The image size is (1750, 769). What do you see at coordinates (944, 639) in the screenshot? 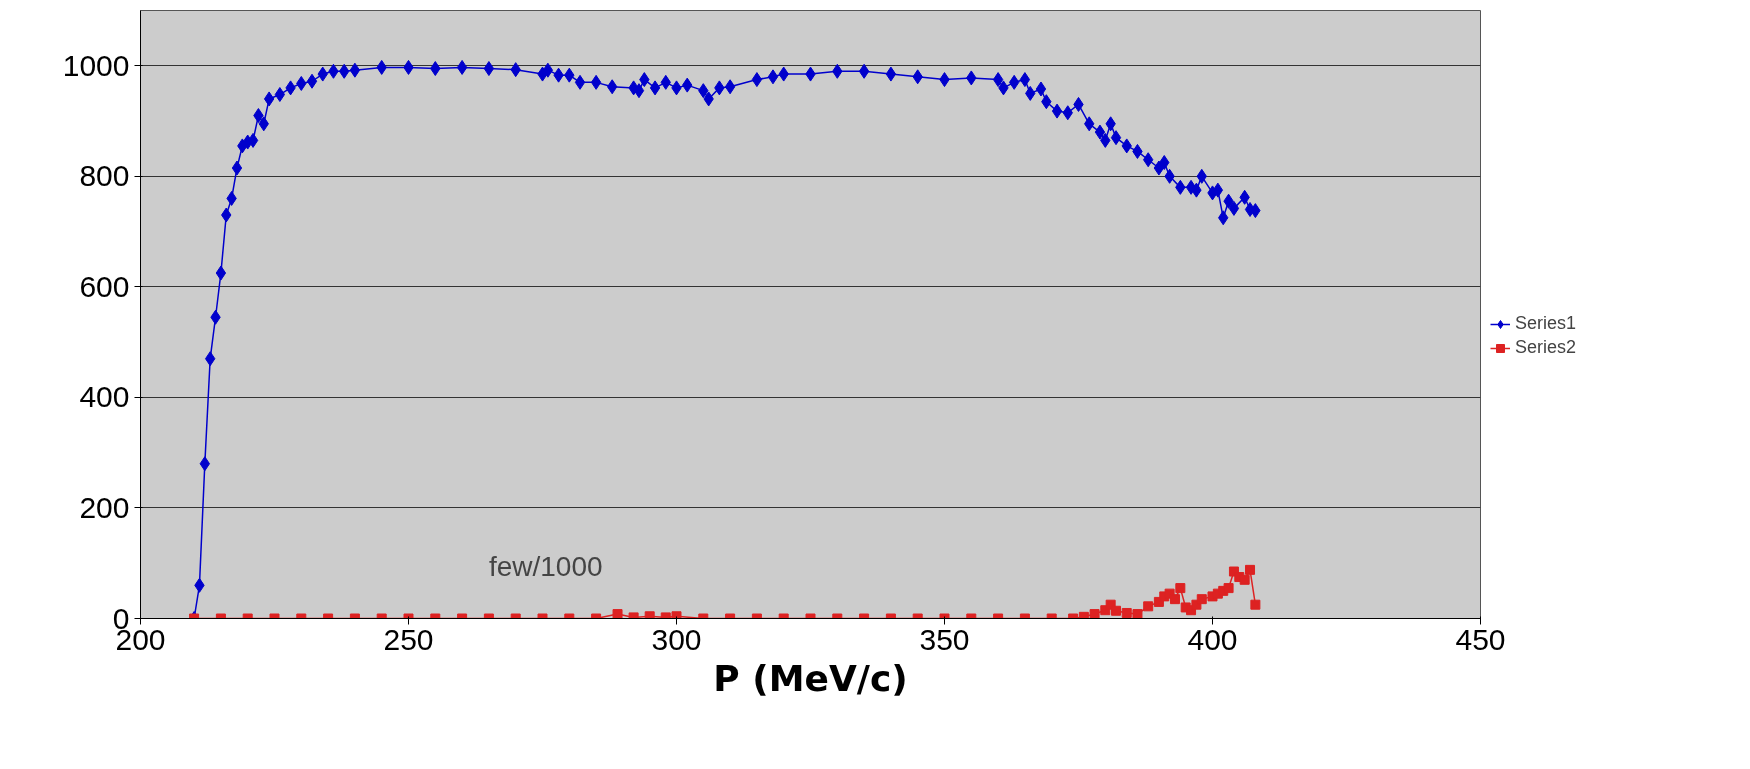
I see `x-tick-label: 350` at bounding box center [944, 639].